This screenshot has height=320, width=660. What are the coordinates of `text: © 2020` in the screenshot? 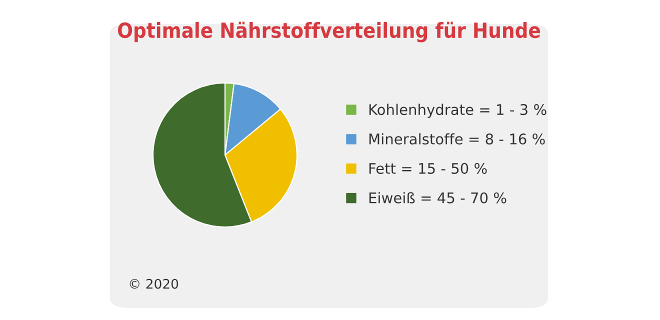 It's located at (154, 283).